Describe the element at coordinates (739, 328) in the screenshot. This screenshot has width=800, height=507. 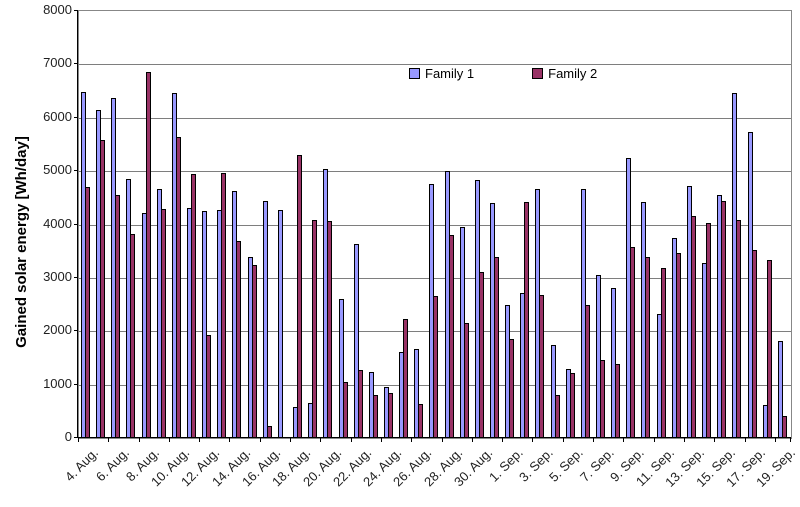
I see `bar-family-2-16-Sep` at that location.